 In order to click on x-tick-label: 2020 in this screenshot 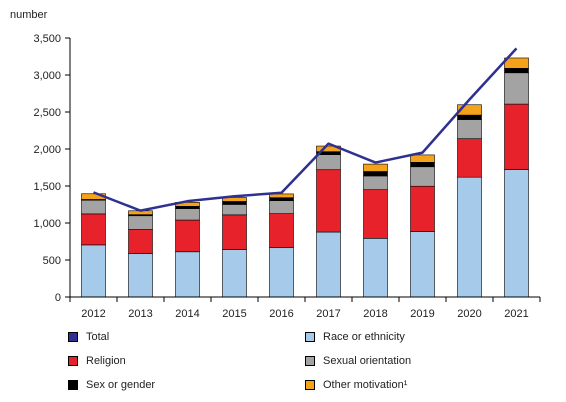, I will do `click(469, 314)`.